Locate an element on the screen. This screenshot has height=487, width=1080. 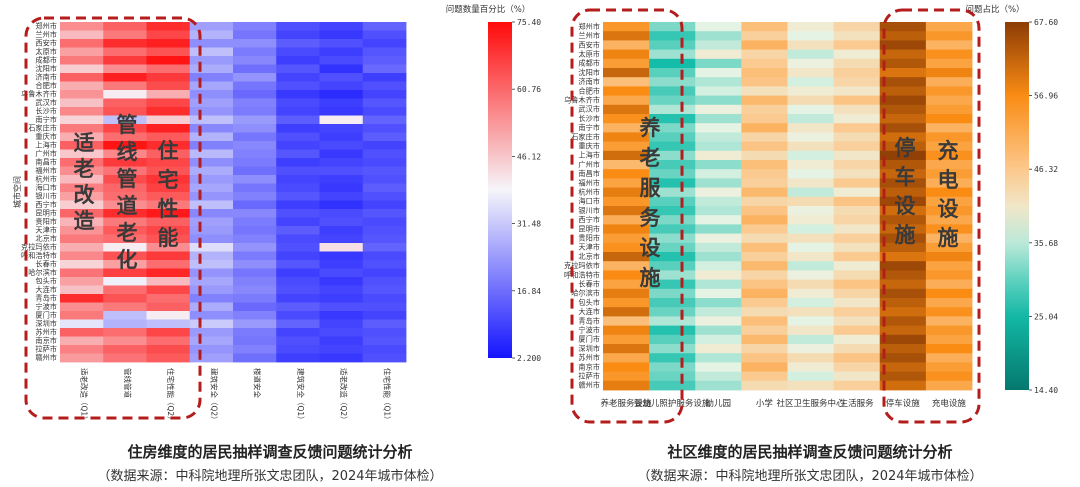
y-tick-label: 厦门市 is located at coordinates (589, 339).